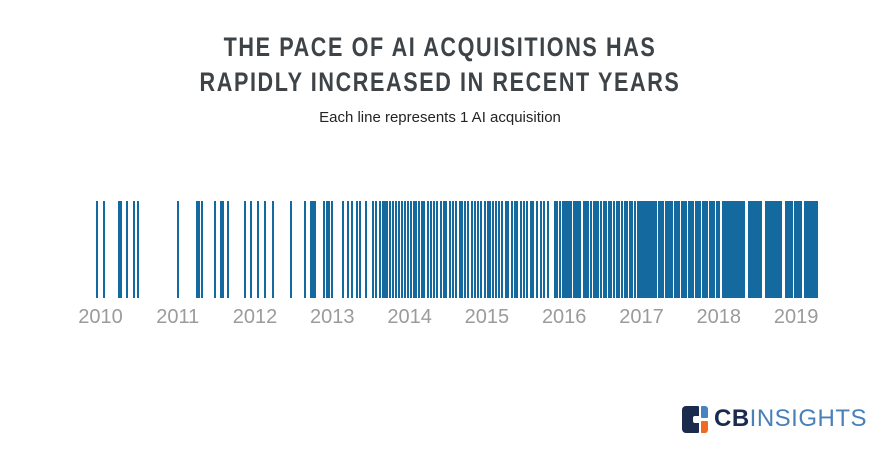 The height and width of the screenshot is (470, 880). Describe the element at coordinates (731, 418) in the screenshot. I see `logo-text-cb: CB` at that location.